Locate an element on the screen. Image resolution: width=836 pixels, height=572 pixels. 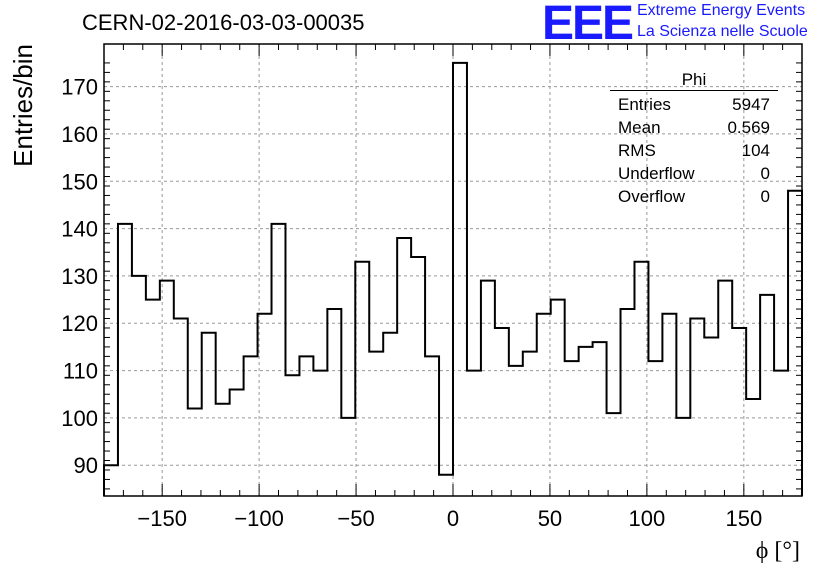
x-axis-label: ϕ [°] is located at coordinates (778, 551).